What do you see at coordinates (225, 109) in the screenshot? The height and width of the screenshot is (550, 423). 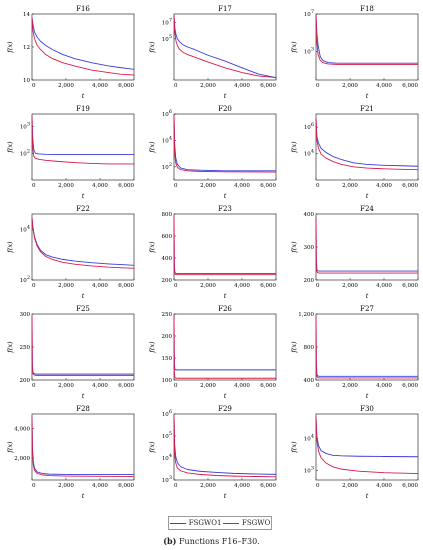 I see `chart-title-f20: F20` at bounding box center [225, 109].